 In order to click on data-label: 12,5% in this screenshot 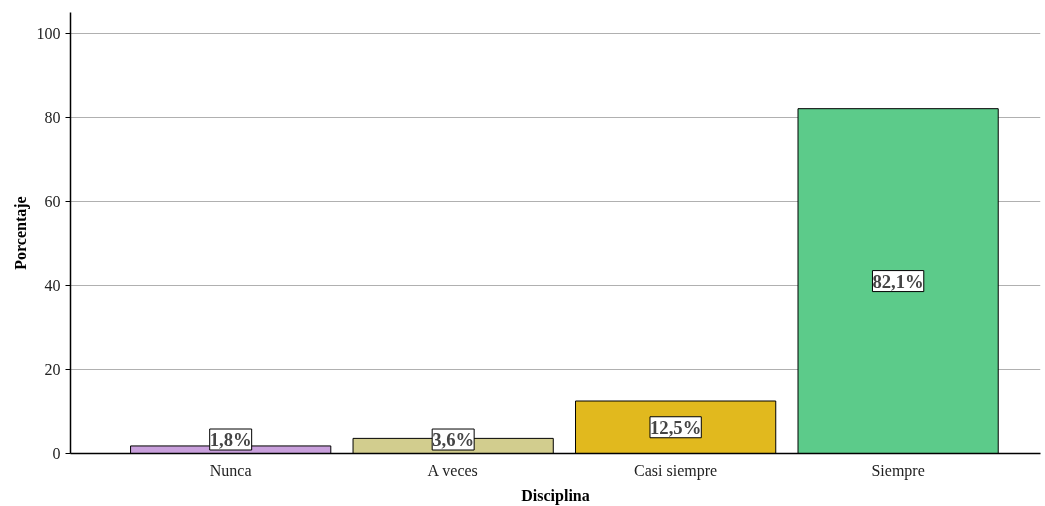, I will do `click(675, 427)`.